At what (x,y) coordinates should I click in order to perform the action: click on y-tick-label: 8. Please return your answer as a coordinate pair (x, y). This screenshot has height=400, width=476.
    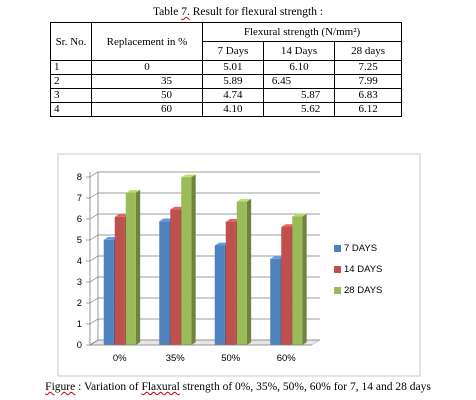
    Looking at the image, I should click on (79, 177).